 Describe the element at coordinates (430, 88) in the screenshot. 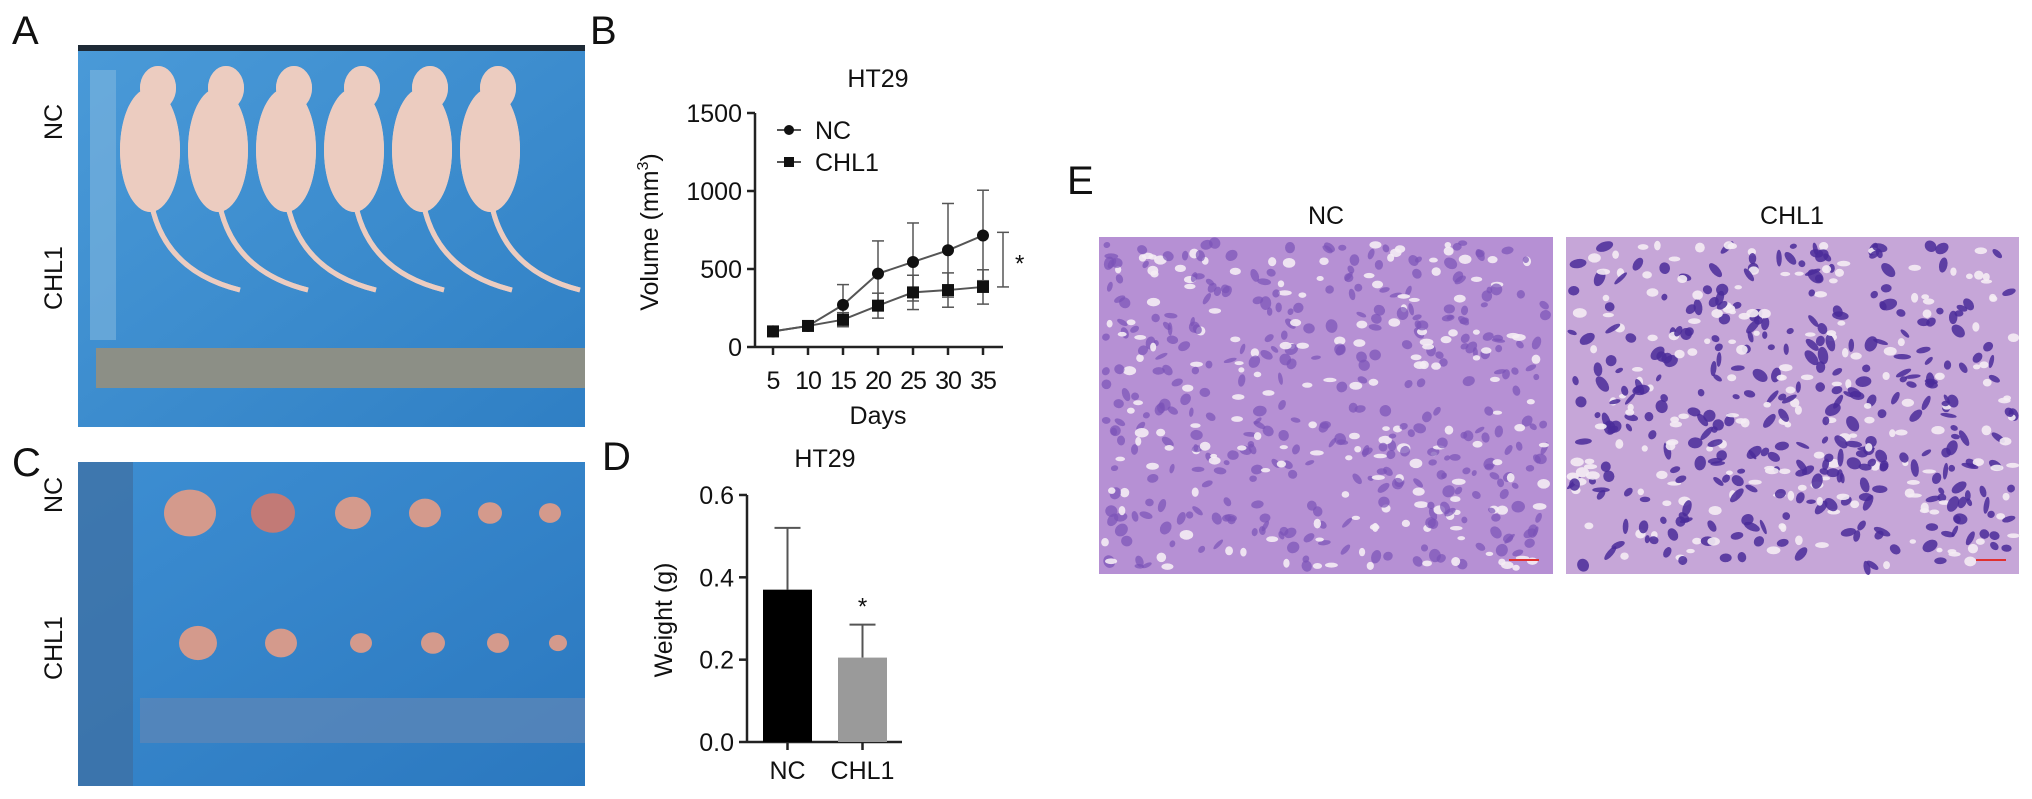

I see `mouse-head` at that location.